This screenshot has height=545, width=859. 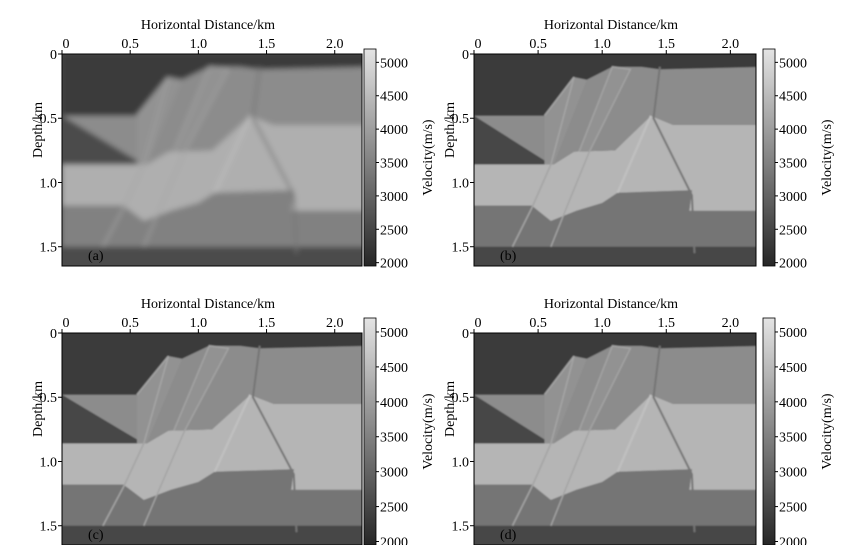 I want to click on y-axis-title: Depth/km, so click(x=450, y=409).